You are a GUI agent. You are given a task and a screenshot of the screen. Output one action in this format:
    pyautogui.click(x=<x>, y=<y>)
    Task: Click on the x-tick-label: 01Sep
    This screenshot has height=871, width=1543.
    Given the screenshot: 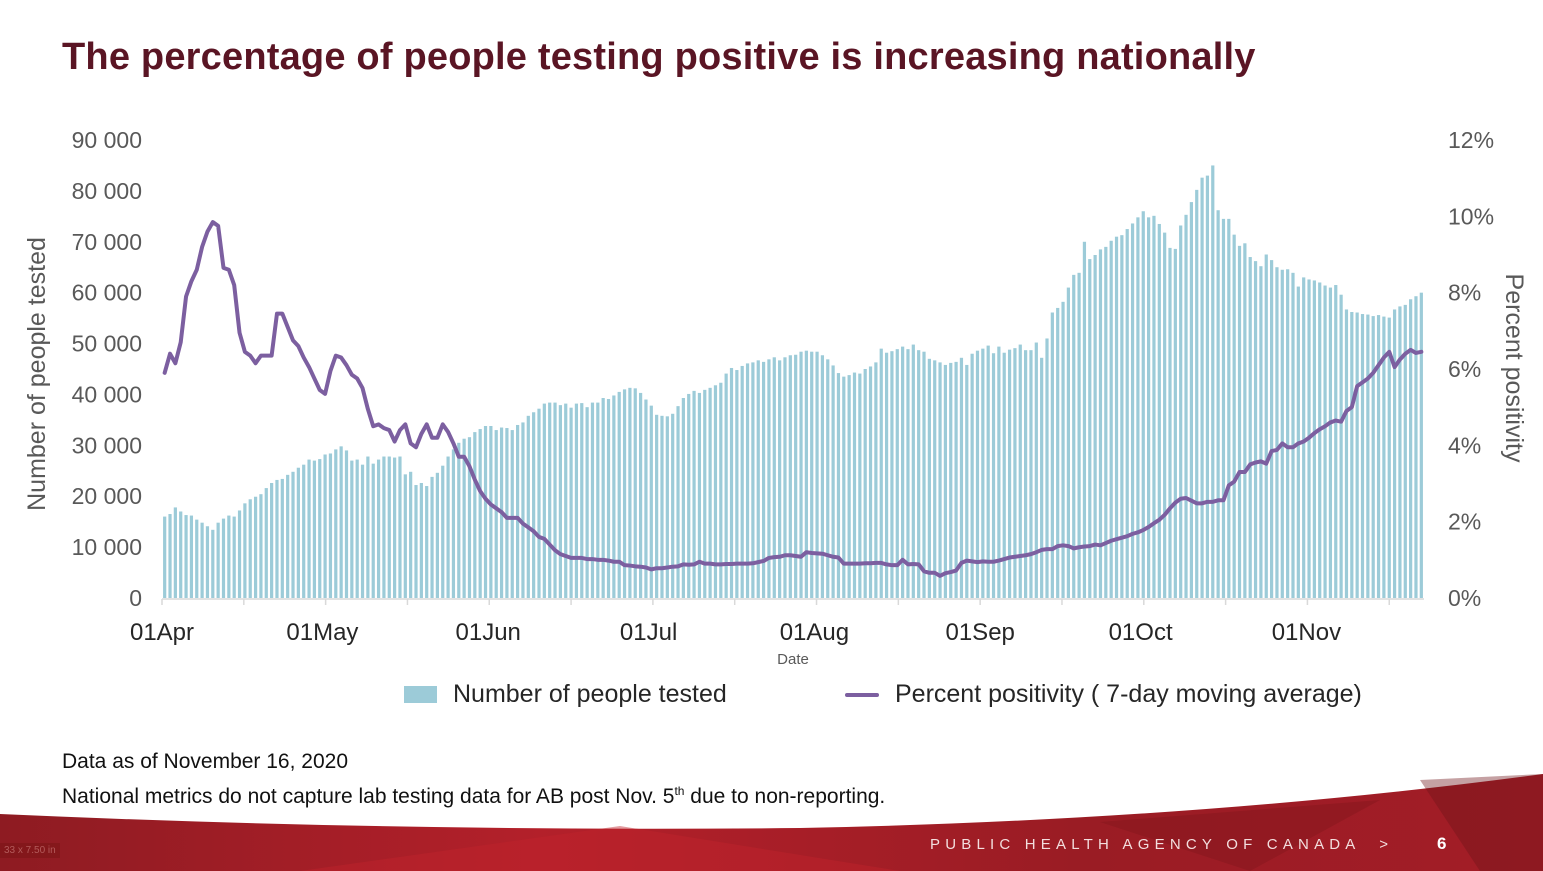 What is the action you would take?
    pyautogui.click(x=979, y=632)
    